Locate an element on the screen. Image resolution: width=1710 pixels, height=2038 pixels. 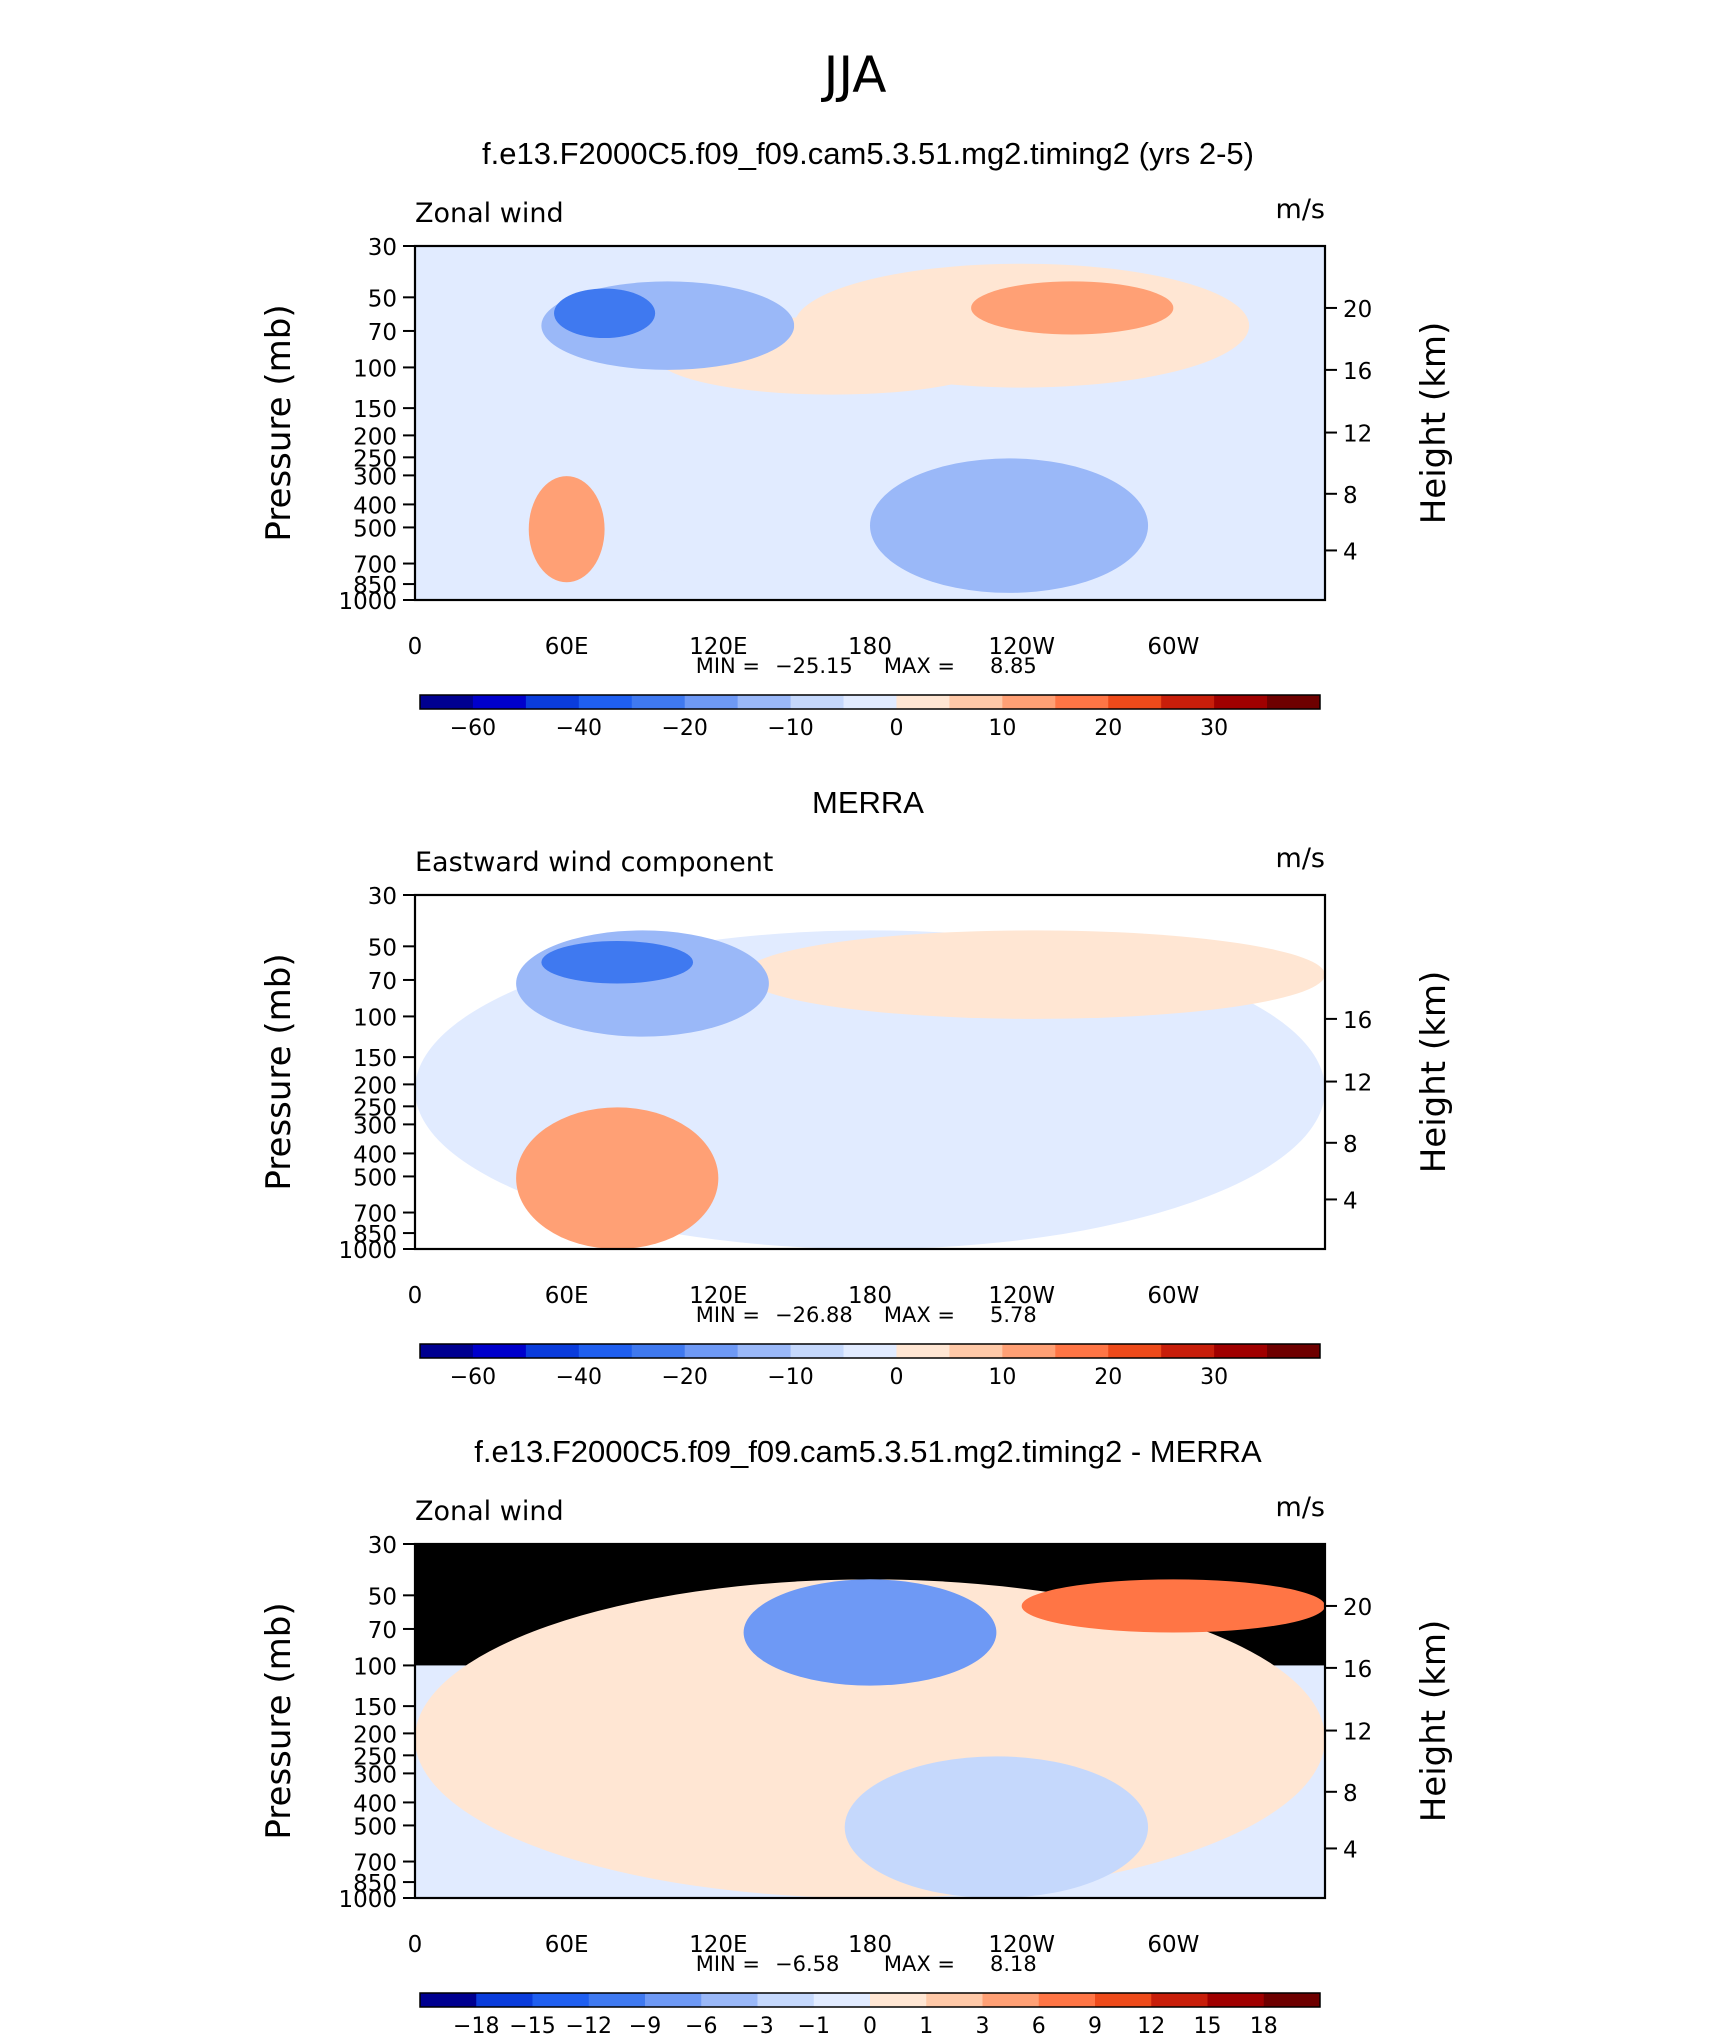
units-label: m/s is located at coordinates (1300, 209).